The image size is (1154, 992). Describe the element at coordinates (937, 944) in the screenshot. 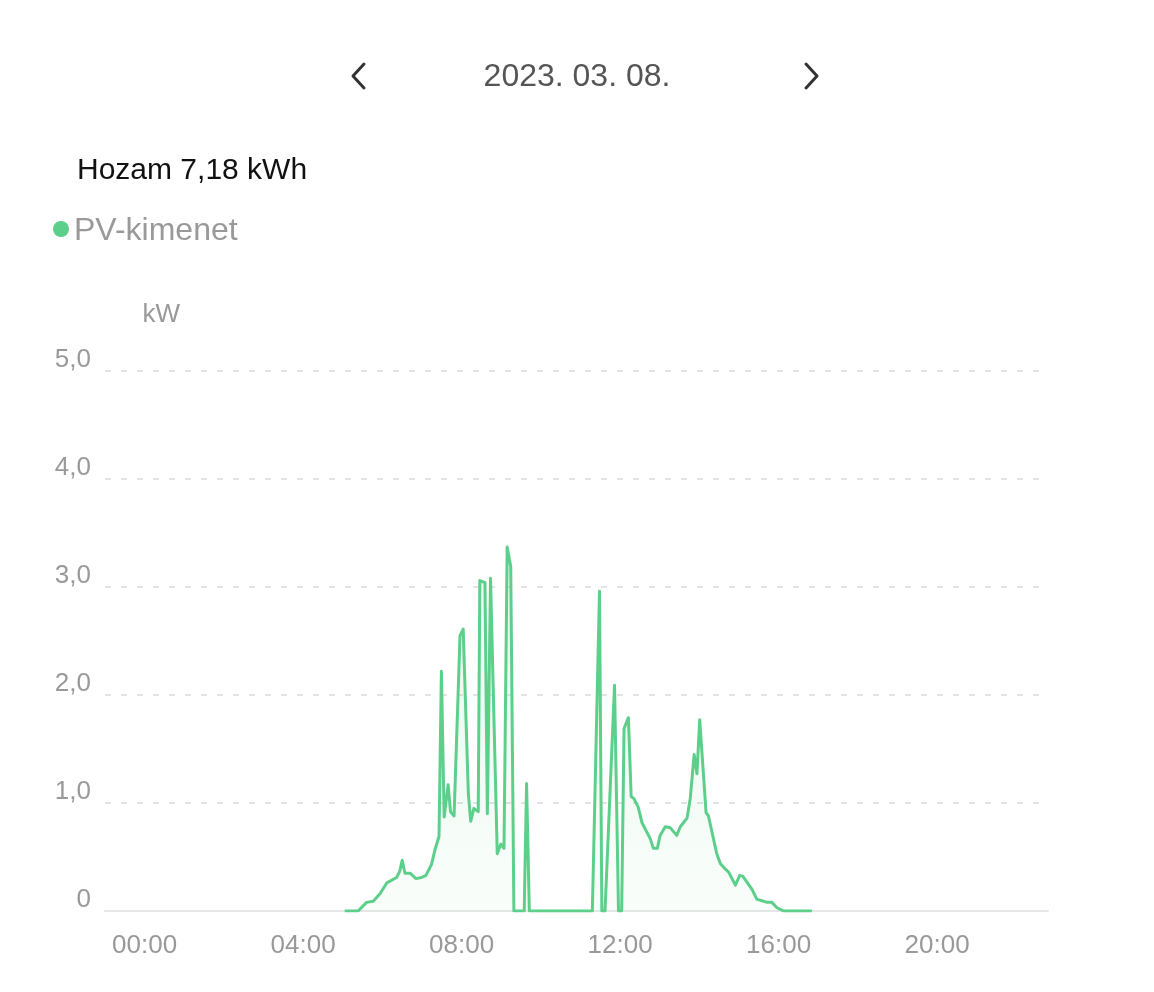

I see `x-tick-label: 20:00` at that location.